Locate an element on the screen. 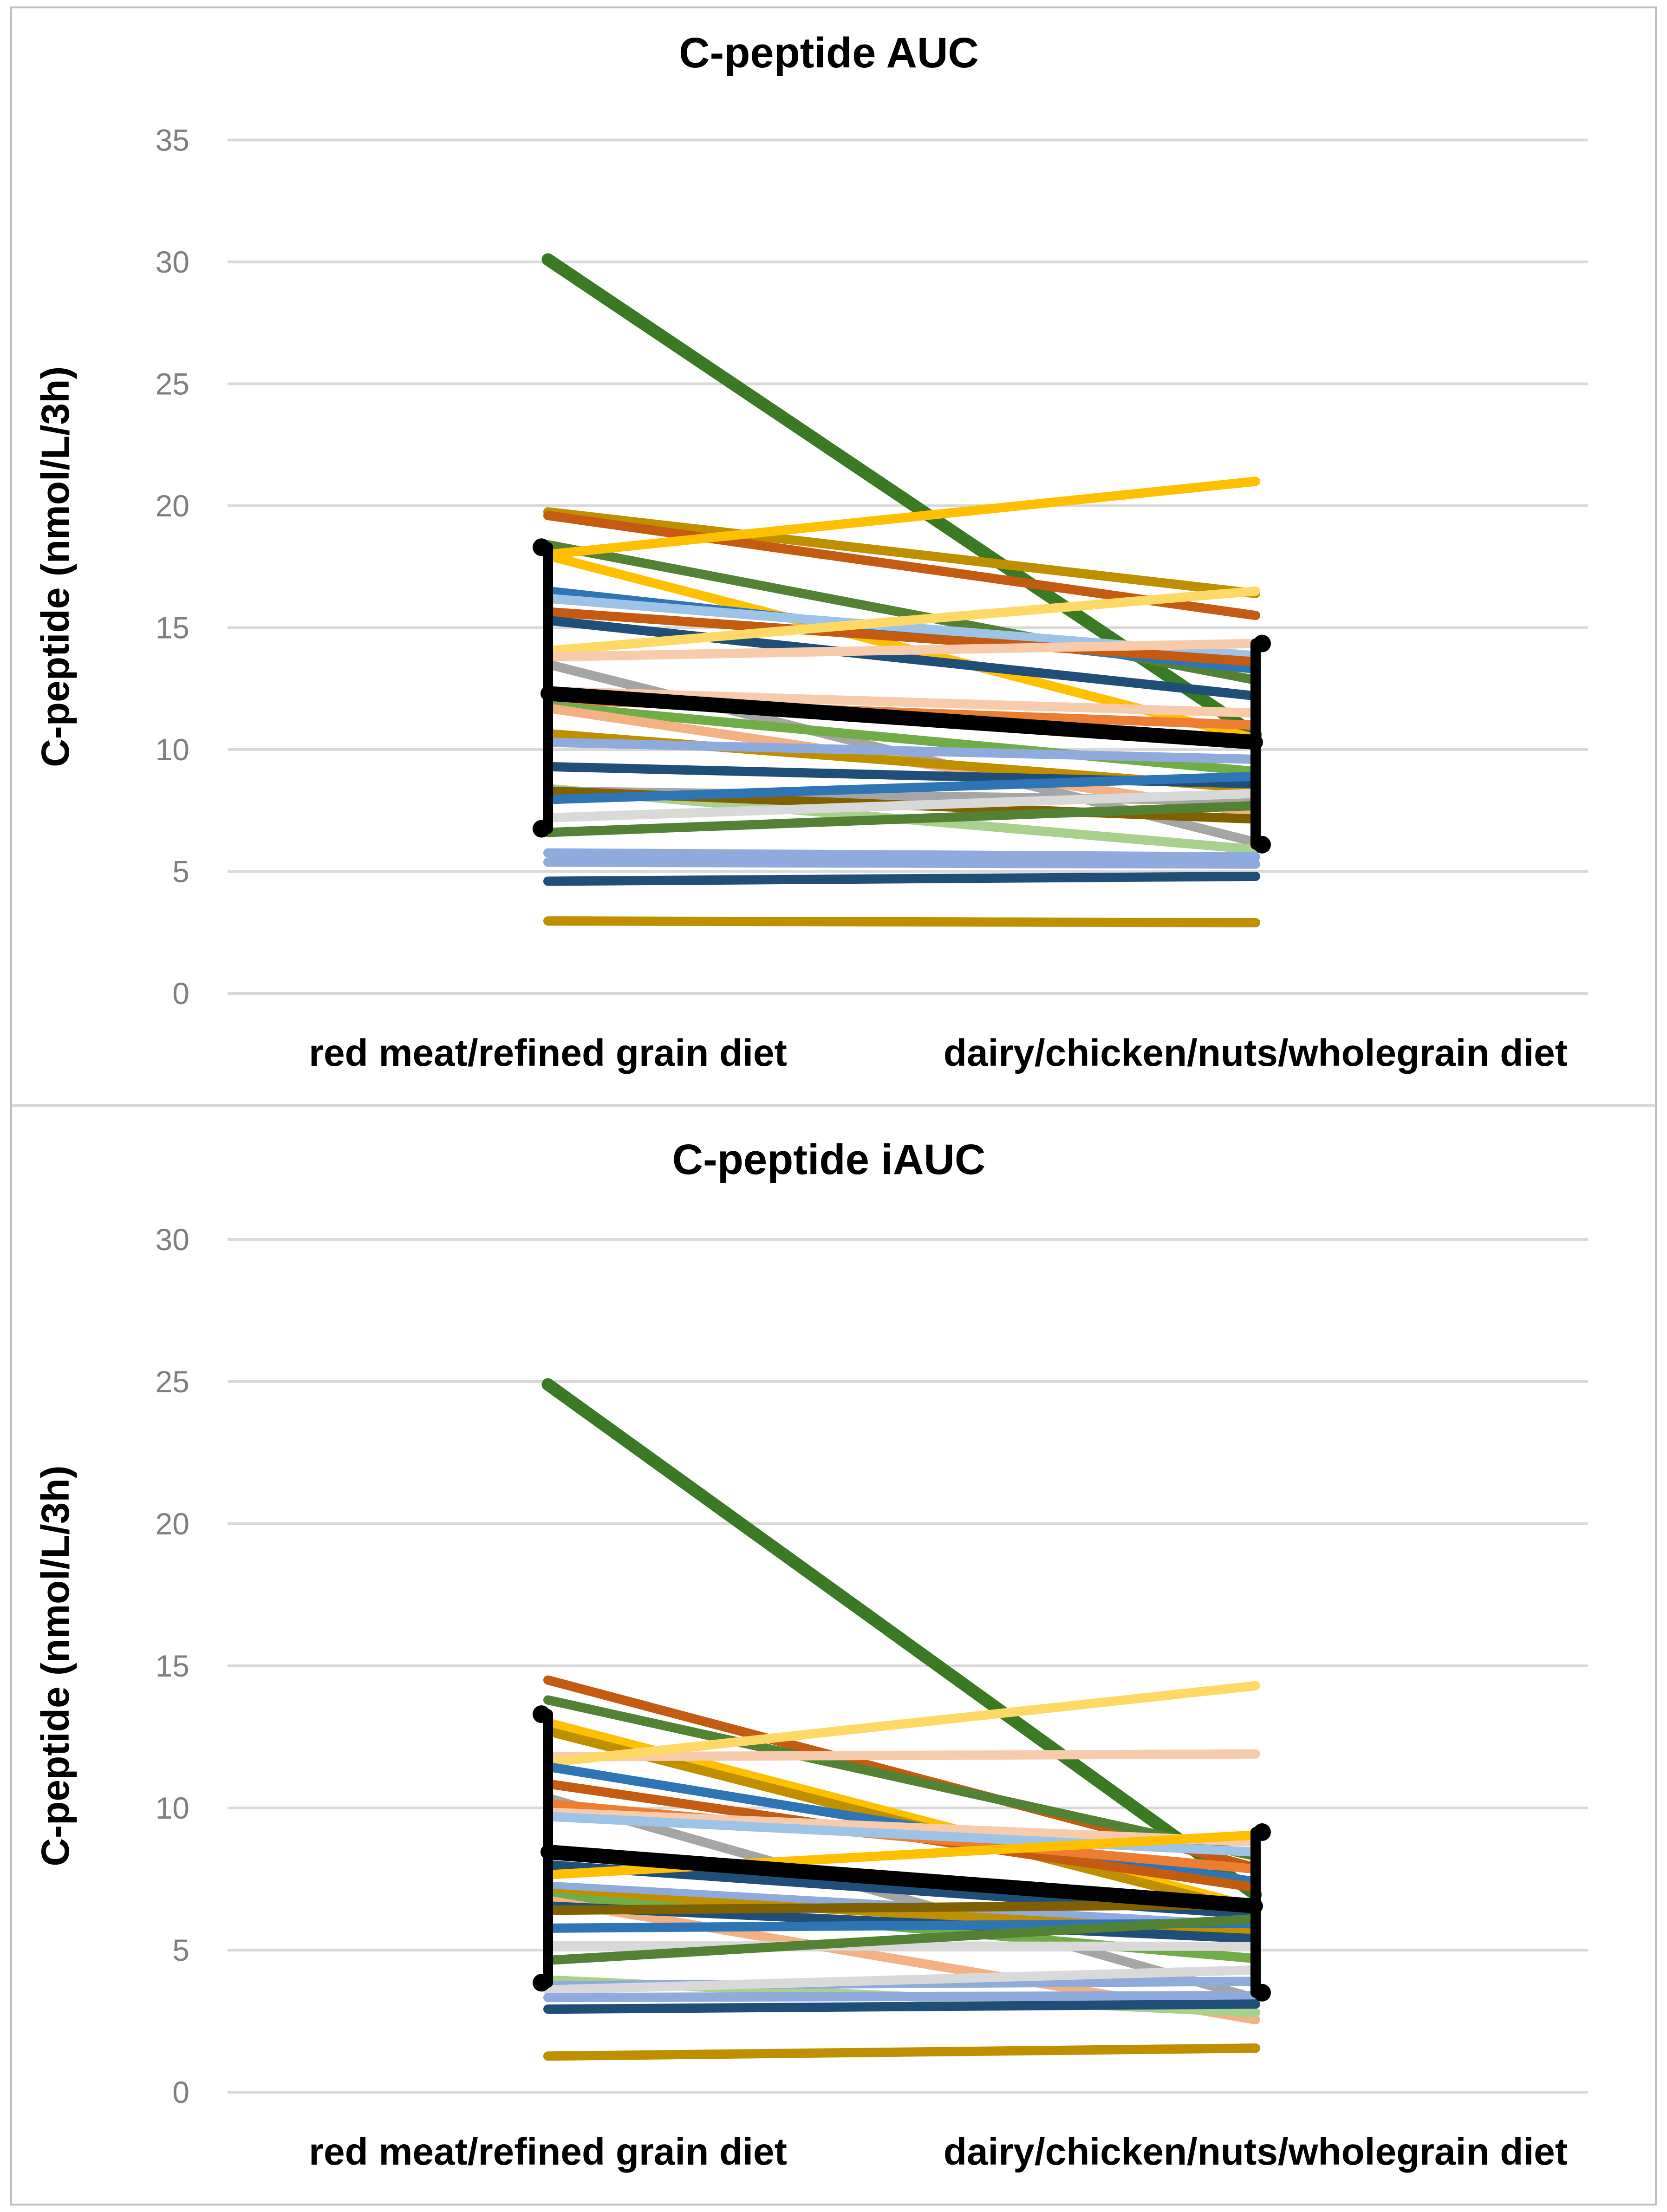 The height and width of the screenshot is (2212, 1667). y-axis-tick-label: 35 is located at coordinates (172, 140).